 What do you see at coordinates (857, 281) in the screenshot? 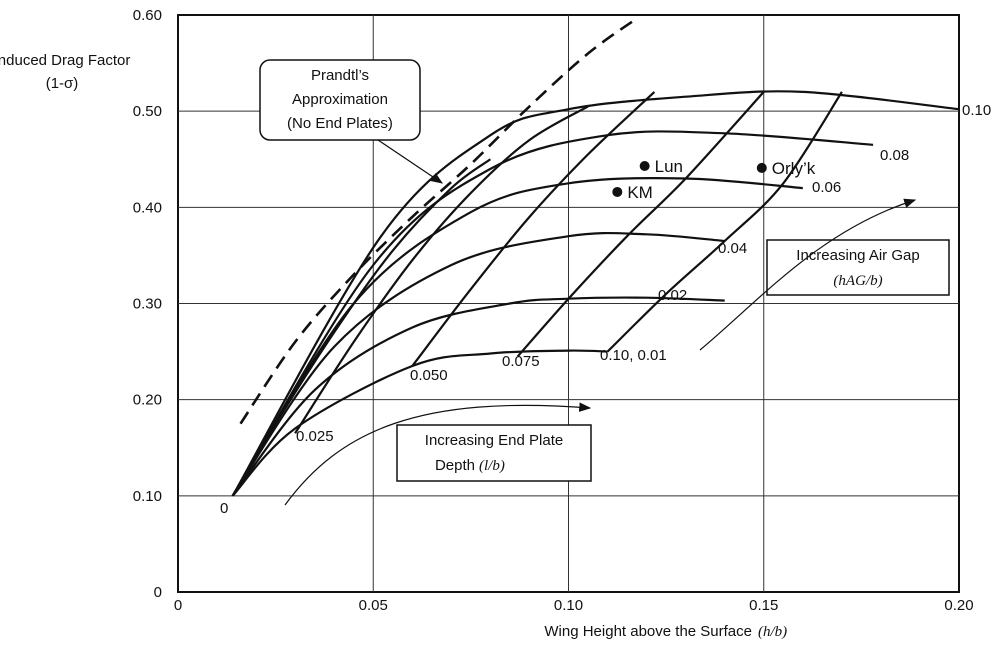
I see `air-gap-annotation-symbol: (hAG/b)` at bounding box center [857, 281].